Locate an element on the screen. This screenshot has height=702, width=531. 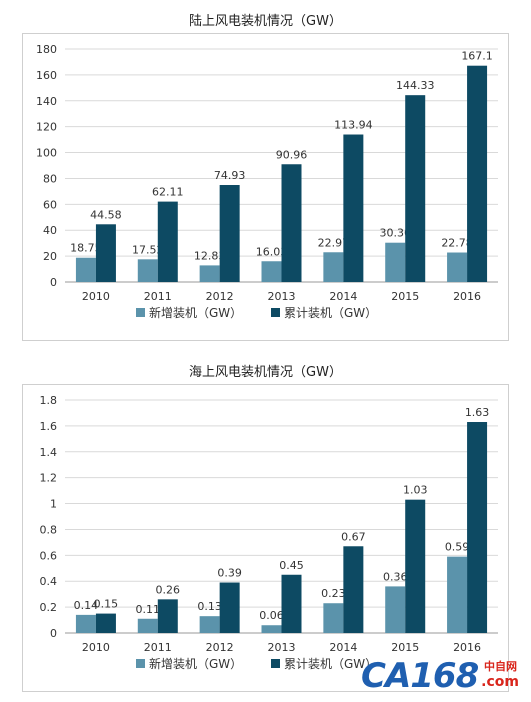
data-label: 0.45 is located at coordinates (291, 565).